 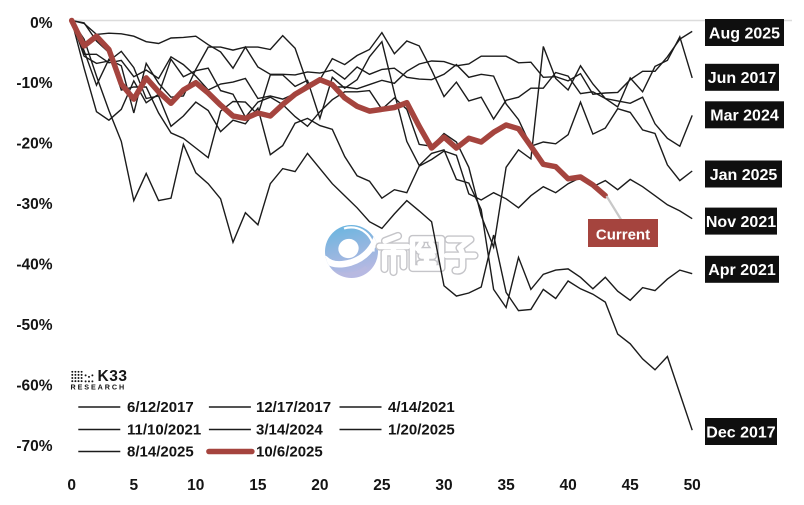 I want to click on svg-text: Current, so click(x=623, y=235).